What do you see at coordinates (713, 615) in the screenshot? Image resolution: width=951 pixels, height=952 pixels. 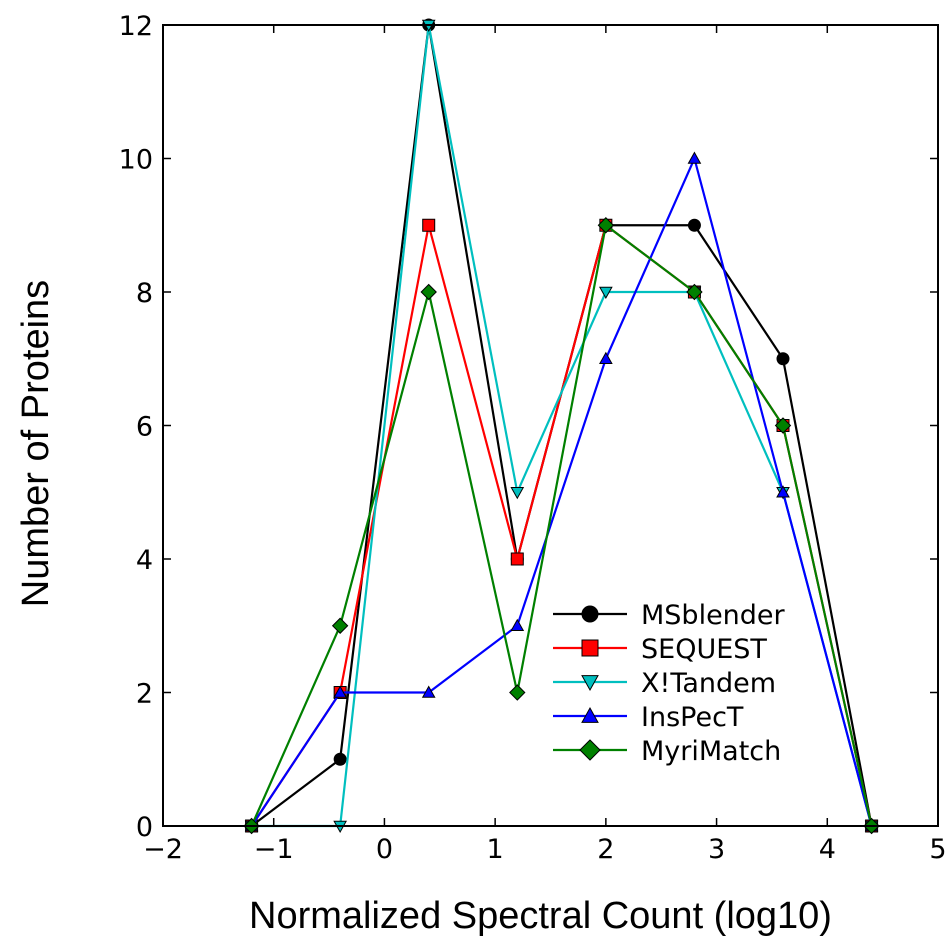 I see `legend-label: MSblender` at bounding box center [713, 615].